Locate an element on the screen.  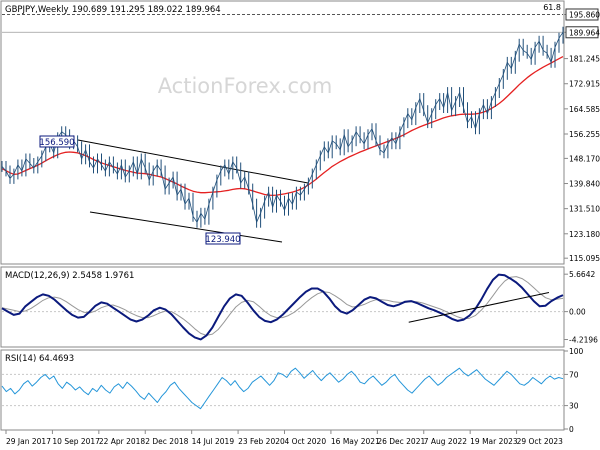
annotation-high-label: 156.590 is located at coordinates (56, 143).